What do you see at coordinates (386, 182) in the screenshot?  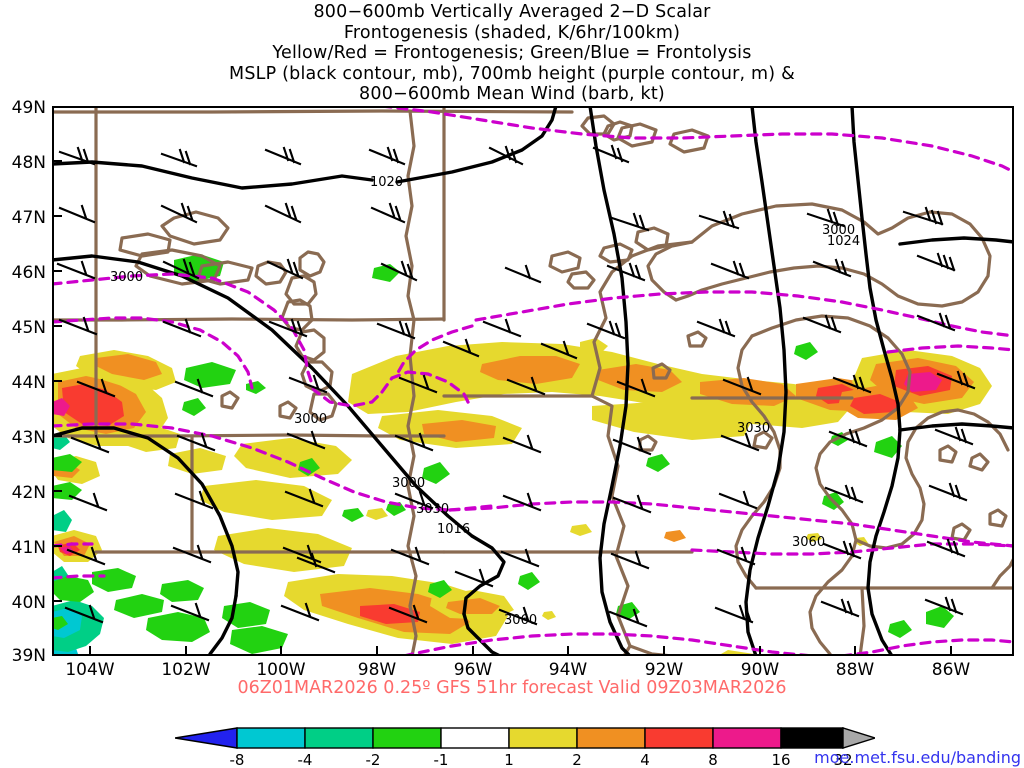 I see `mslp-label-1020: 1020` at bounding box center [386, 182].